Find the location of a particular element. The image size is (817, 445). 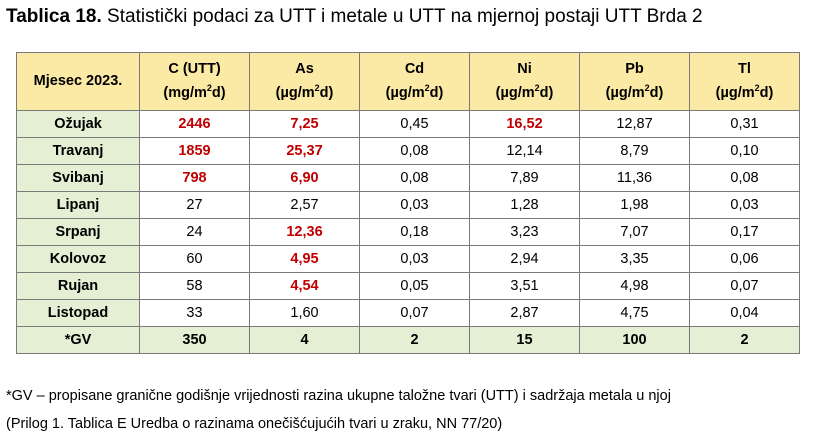

limit-value-label: *GV is located at coordinates (78, 340).